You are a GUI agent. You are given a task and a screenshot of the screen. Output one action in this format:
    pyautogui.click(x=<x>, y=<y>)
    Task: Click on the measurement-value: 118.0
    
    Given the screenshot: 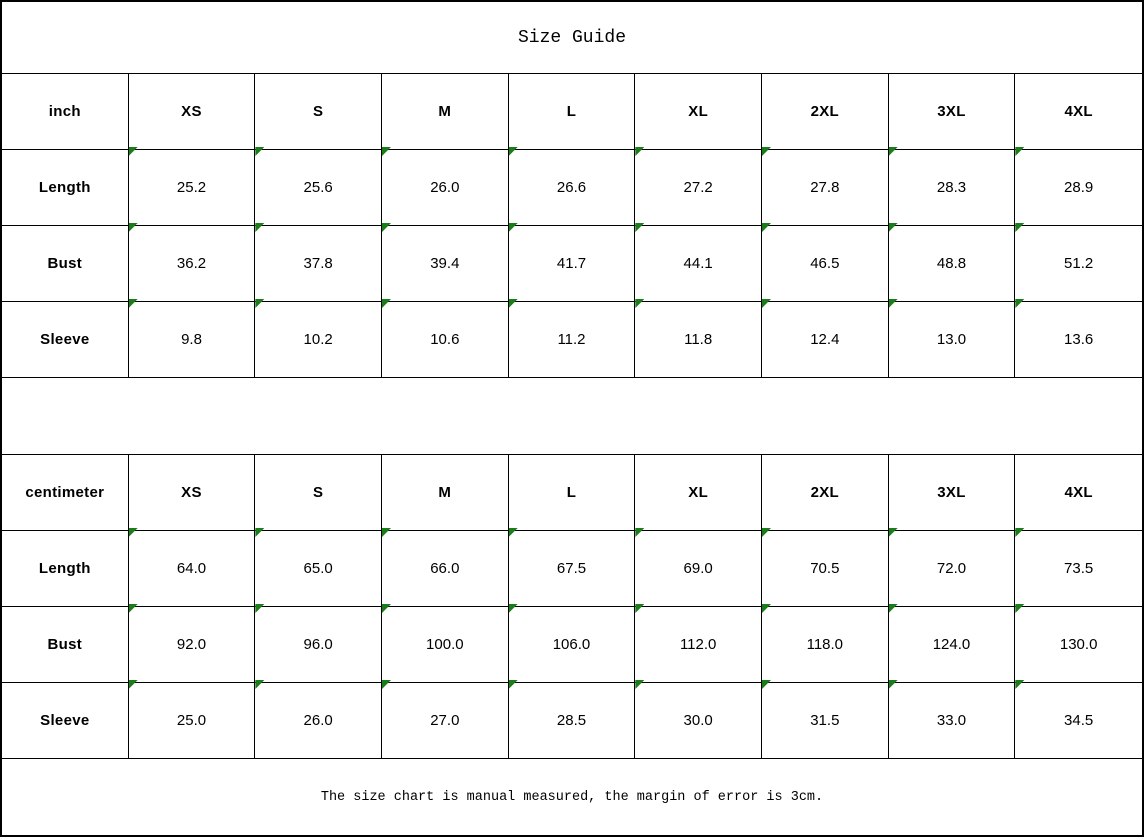 What is the action you would take?
    pyautogui.click(x=825, y=644)
    